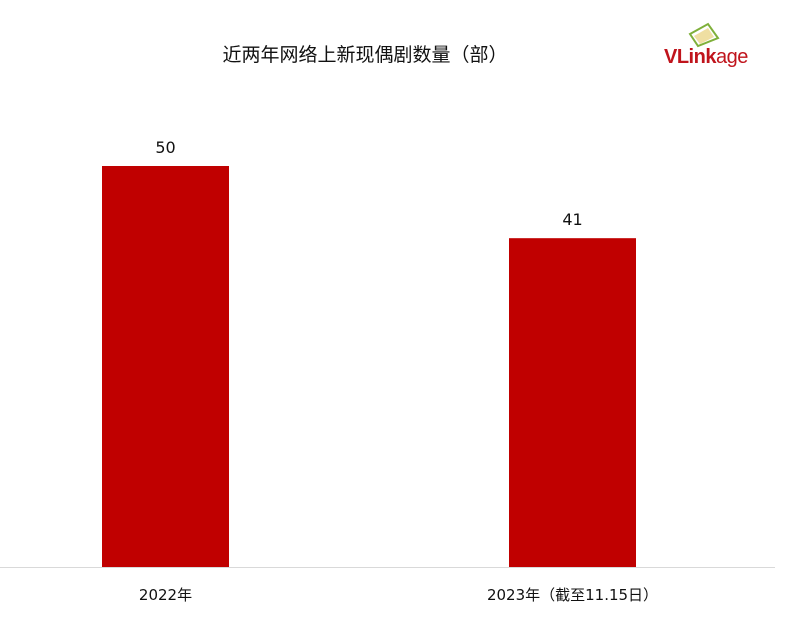 Image resolution: width=800 pixels, height=639 pixels. What do you see at coordinates (572, 219) in the screenshot?
I see `data-label: 41` at bounding box center [572, 219].